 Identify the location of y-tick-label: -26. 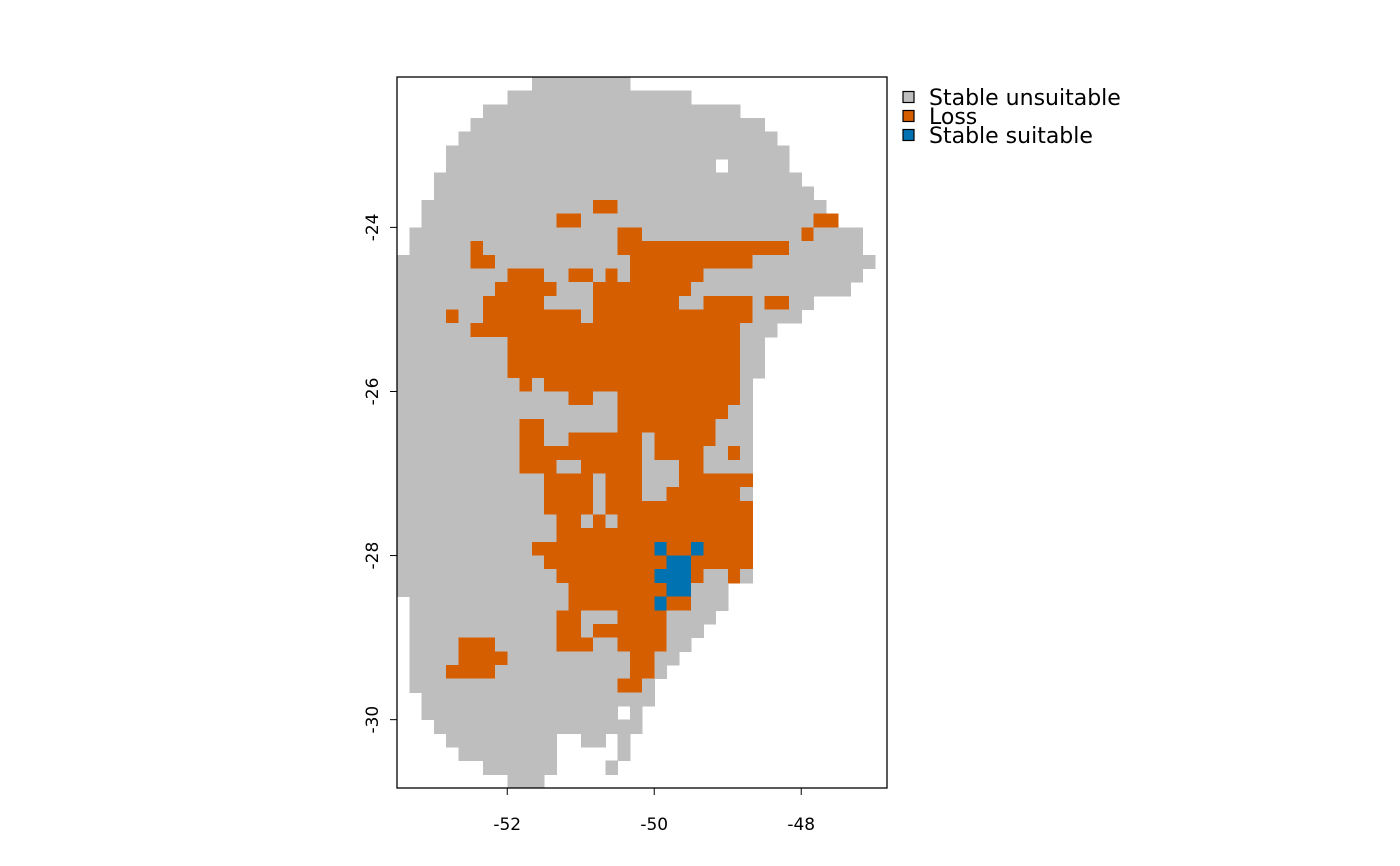
(373, 392).